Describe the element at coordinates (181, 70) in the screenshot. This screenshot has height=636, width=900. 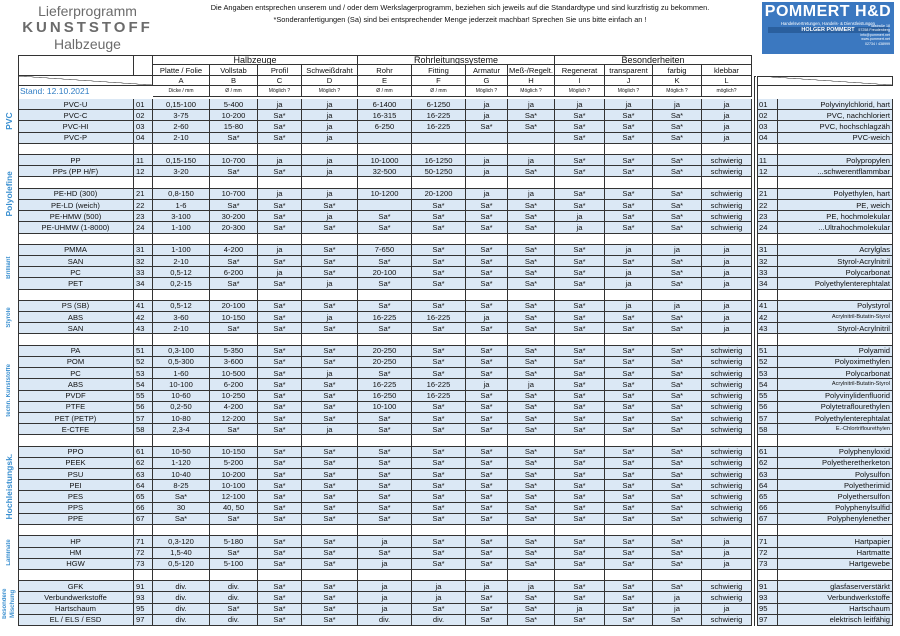
I see `column-name: Platte / Folie` at that location.